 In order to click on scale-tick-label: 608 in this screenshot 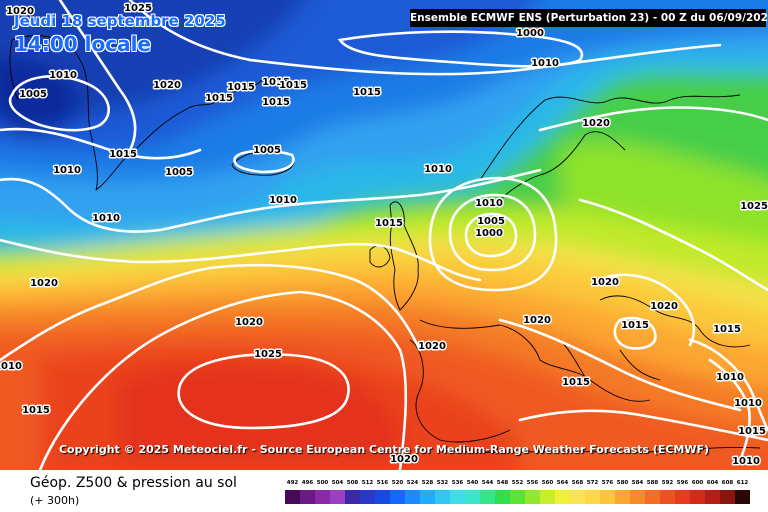, I will do `click(727, 483)`.